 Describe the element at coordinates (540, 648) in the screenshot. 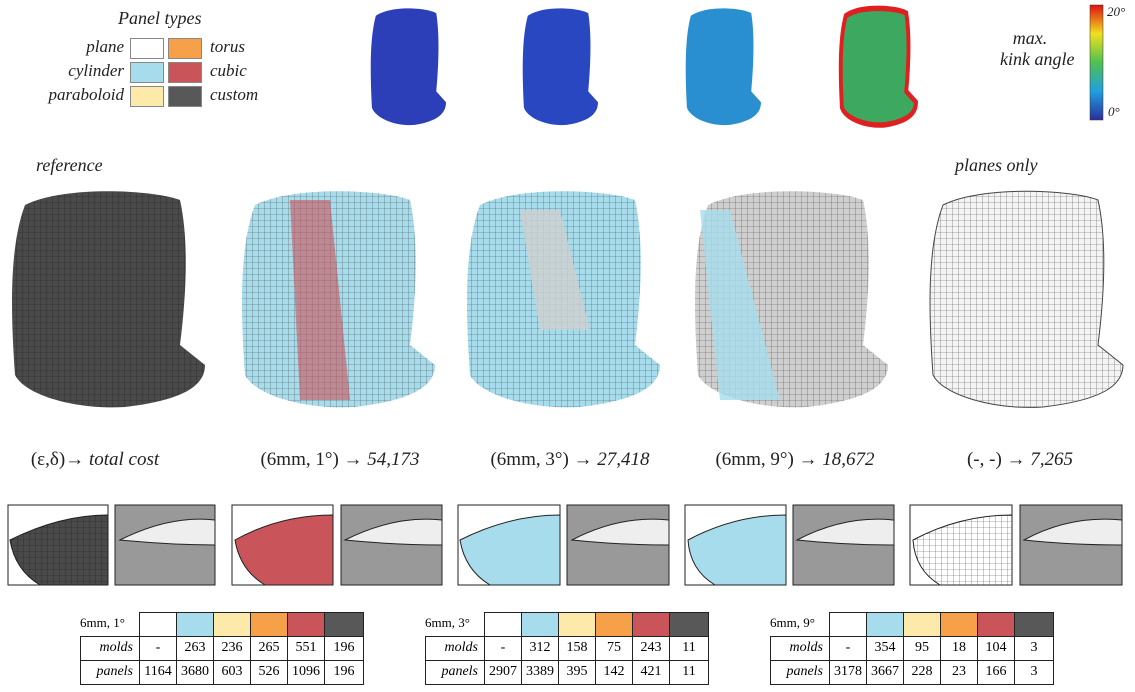

I see `table-cell: 312` at that location.